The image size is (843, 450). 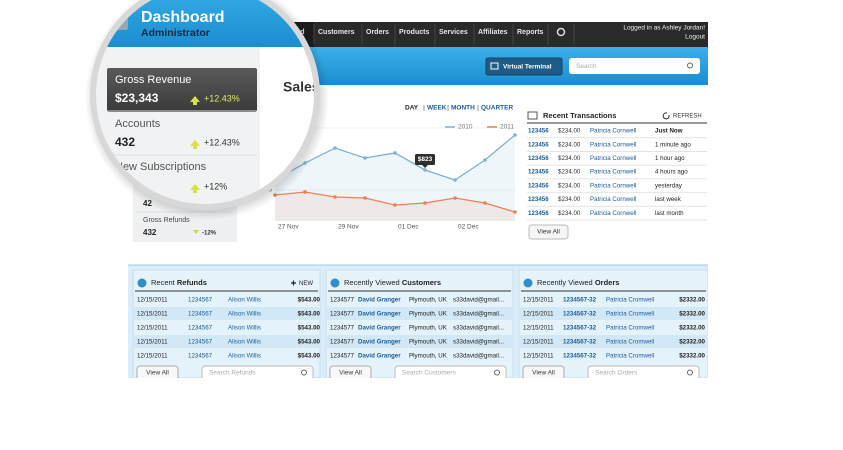 I want to click on cell: $2332.00, so click(x=692, y=314).